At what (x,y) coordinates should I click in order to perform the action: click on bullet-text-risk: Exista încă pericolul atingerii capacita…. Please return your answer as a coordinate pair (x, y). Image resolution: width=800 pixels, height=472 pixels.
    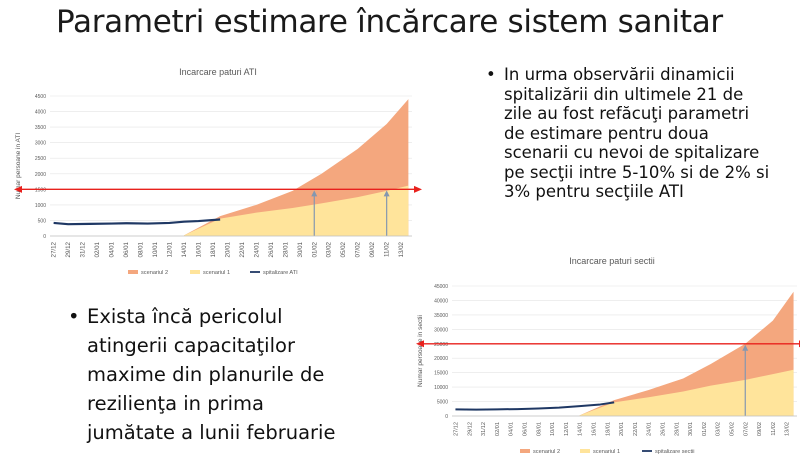
    Looking at the image, I should click on (211, 374).